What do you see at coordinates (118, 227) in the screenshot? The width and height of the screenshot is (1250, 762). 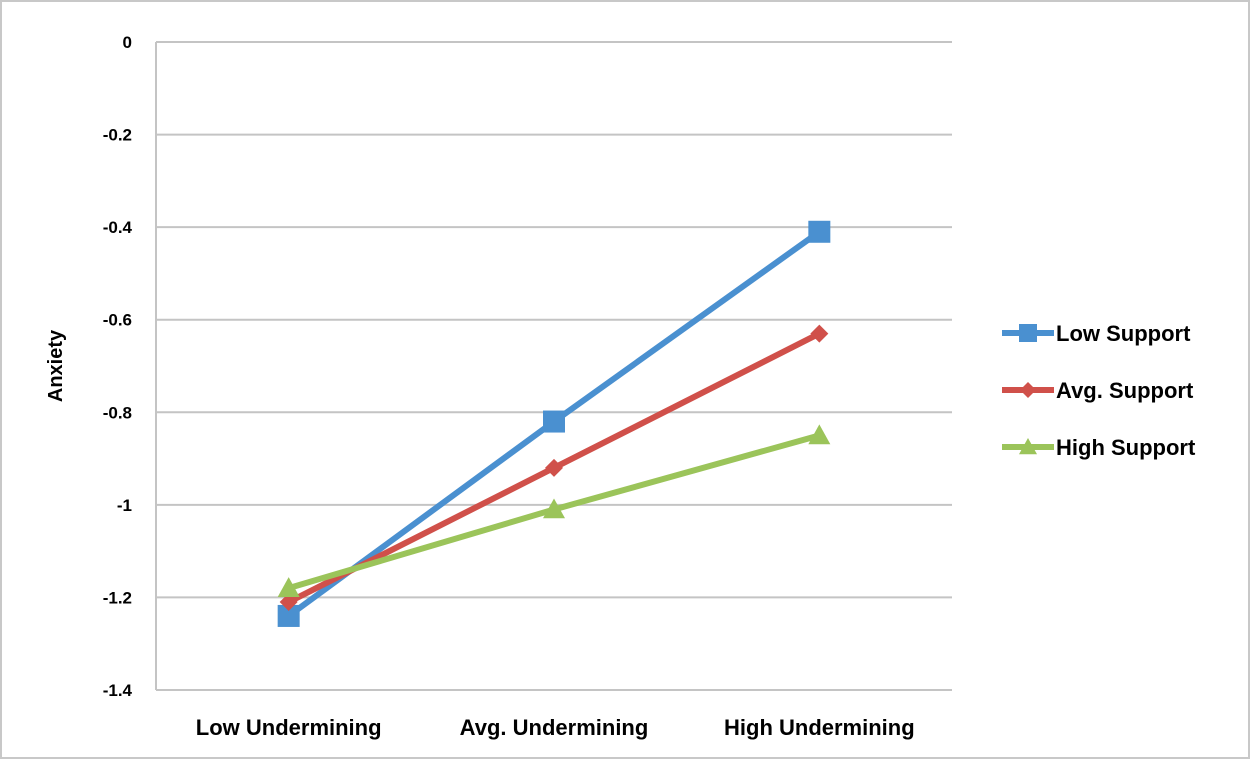 I see `y-tick-label: -0.4` at bounding box center [118, 227].